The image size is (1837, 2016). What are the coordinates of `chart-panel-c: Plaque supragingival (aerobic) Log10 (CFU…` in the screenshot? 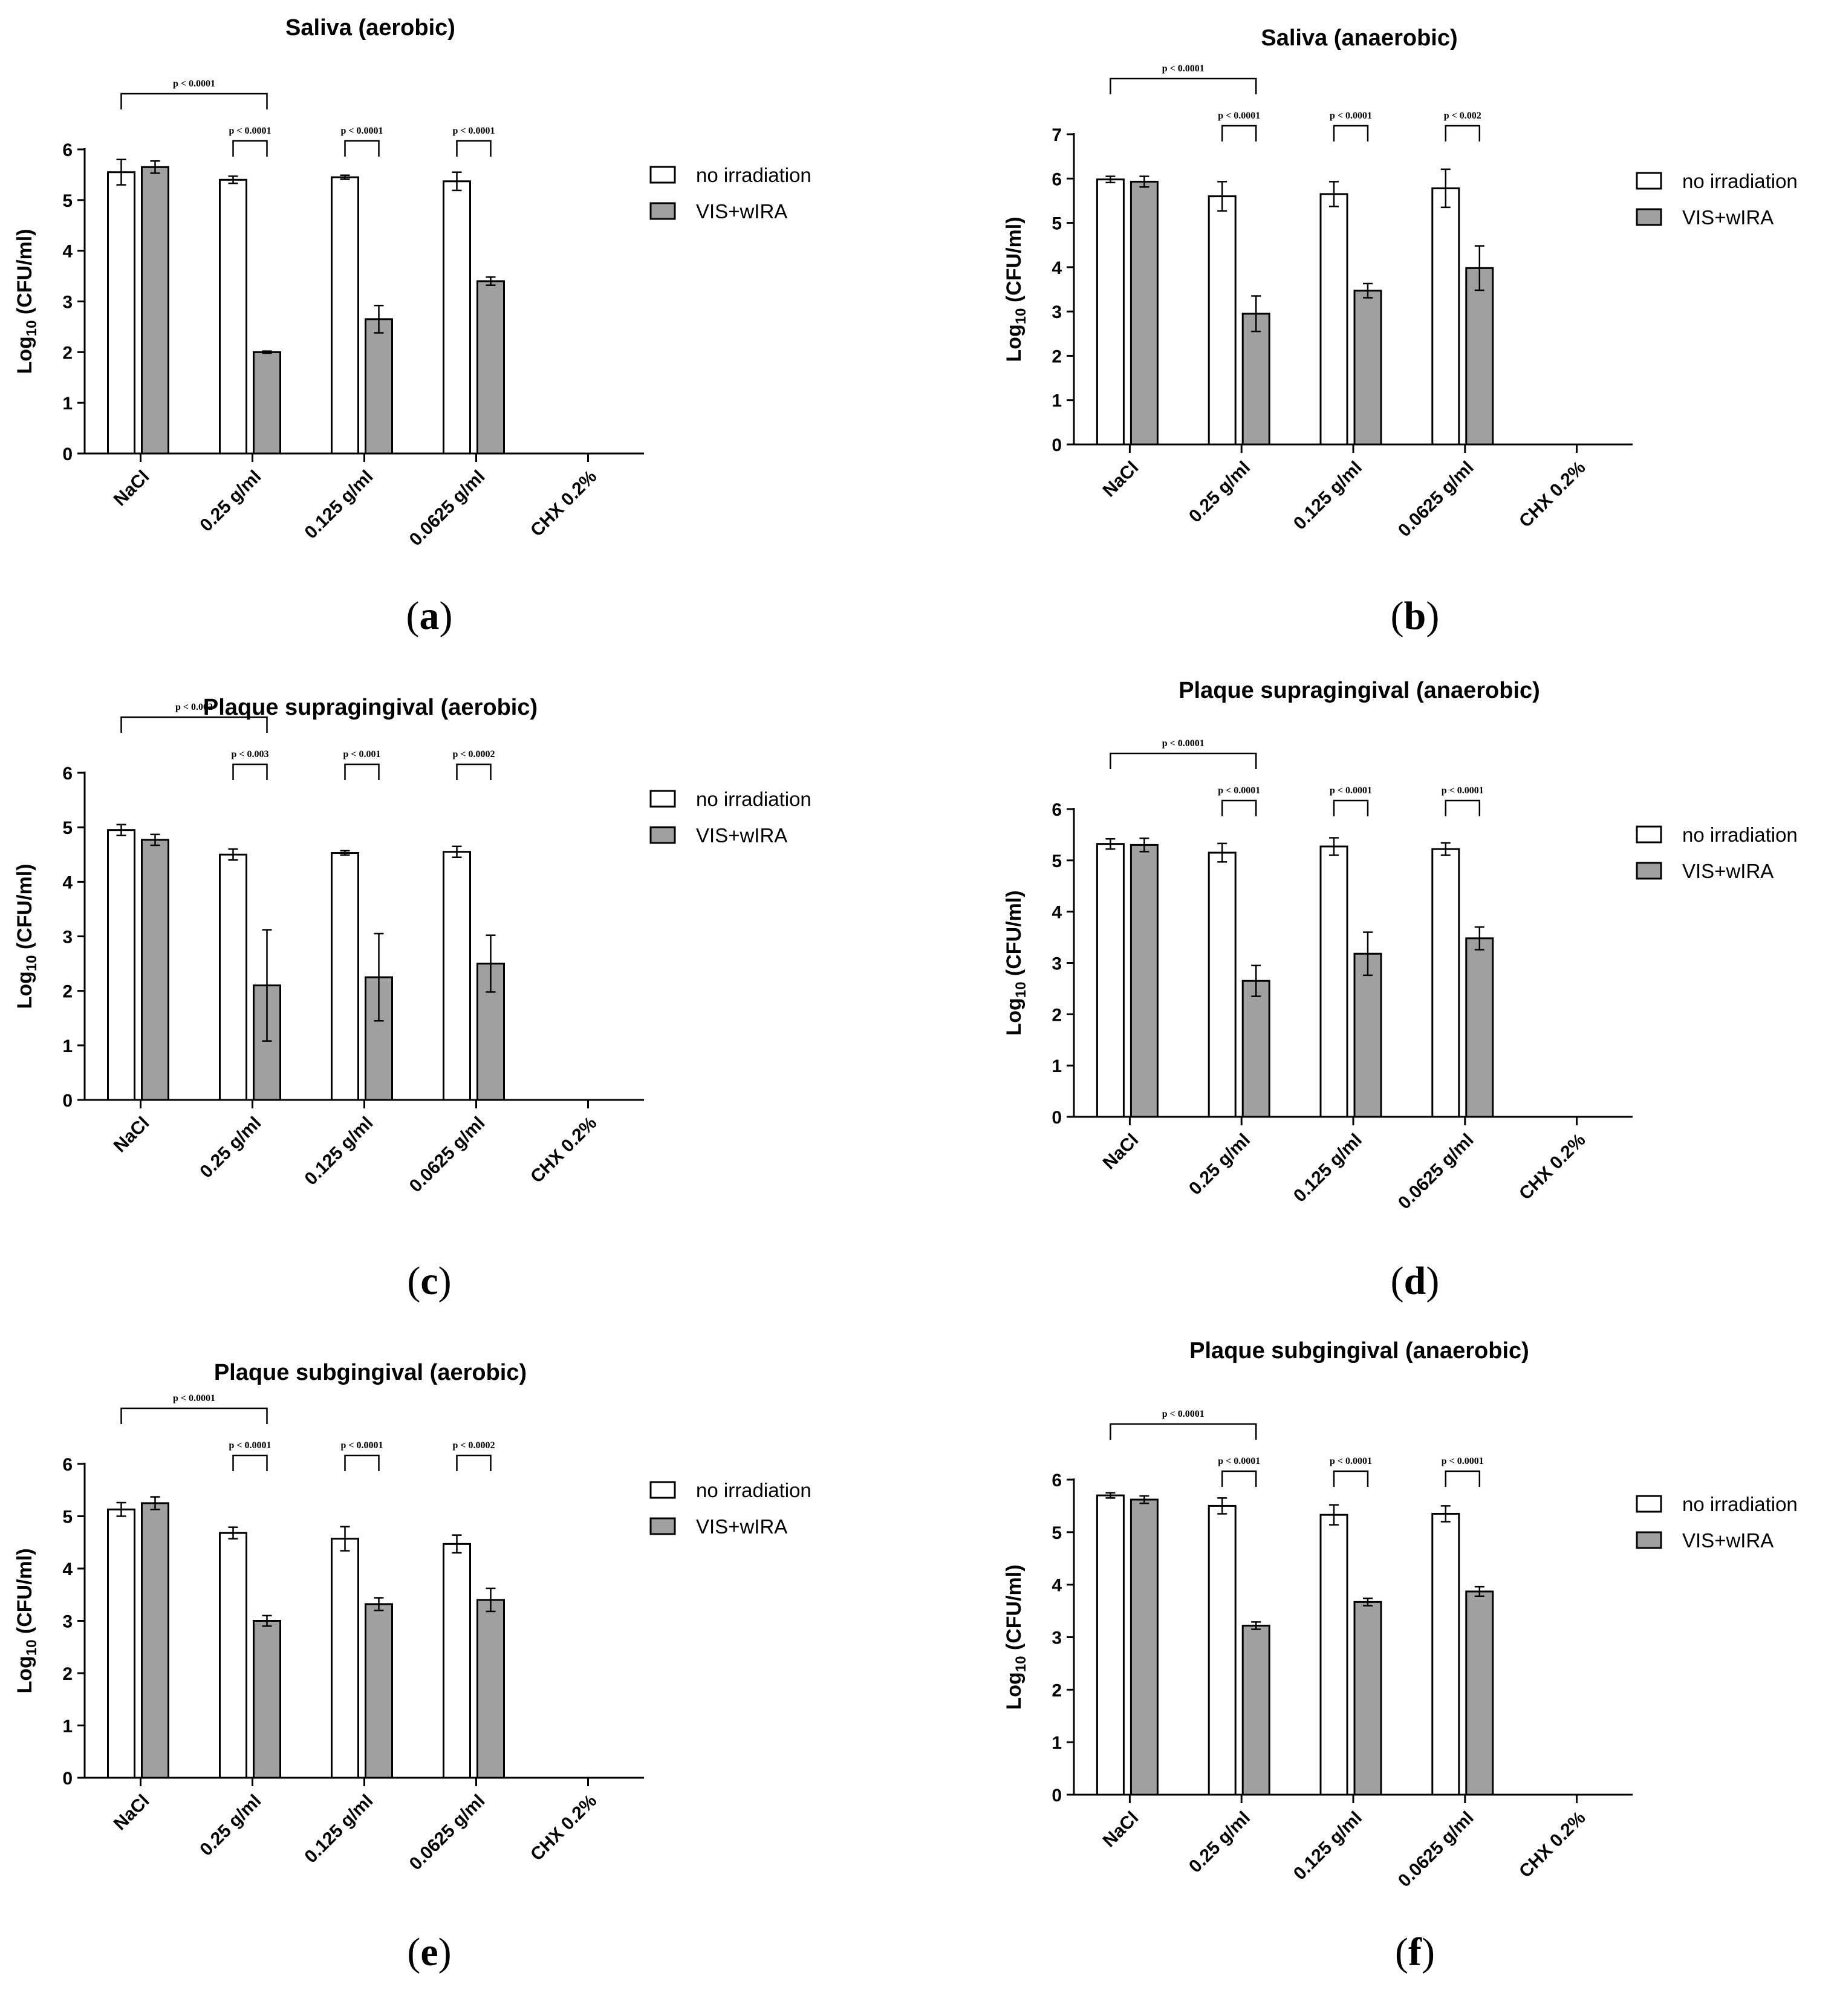 It's located at (412, 999).